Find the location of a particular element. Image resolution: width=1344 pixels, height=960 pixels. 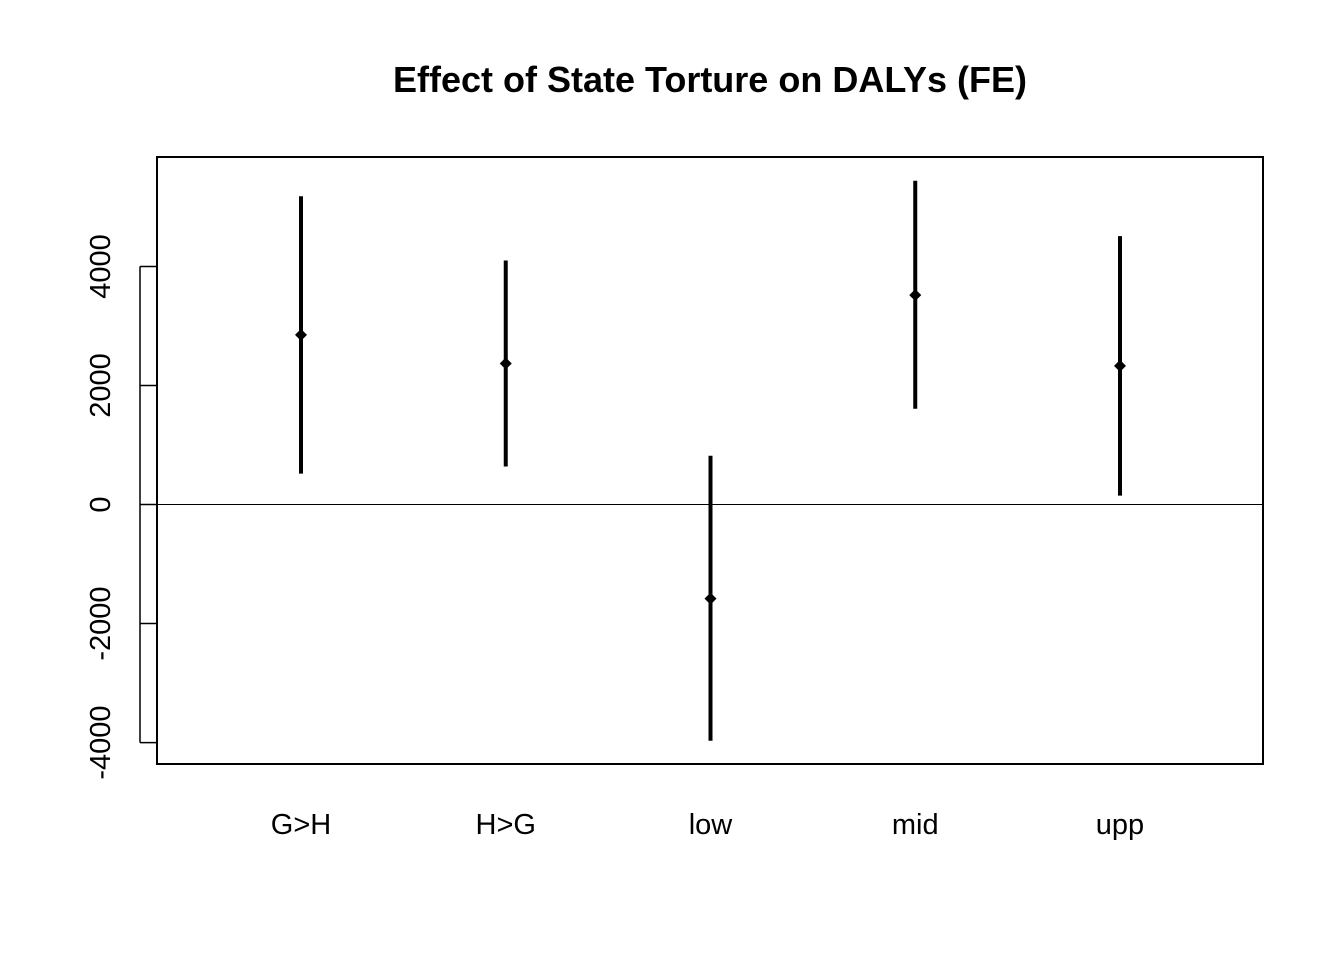

y-tick-label: -2000 is located at coordinates (101, 623).